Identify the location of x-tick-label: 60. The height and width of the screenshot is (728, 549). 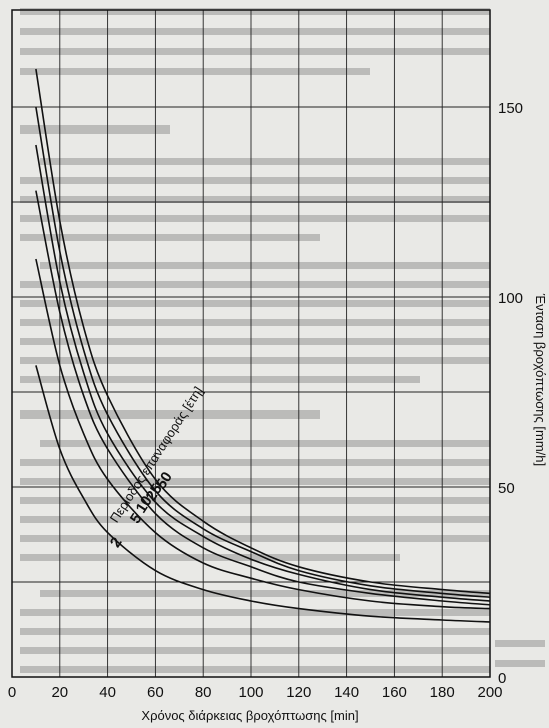
(155, 692).